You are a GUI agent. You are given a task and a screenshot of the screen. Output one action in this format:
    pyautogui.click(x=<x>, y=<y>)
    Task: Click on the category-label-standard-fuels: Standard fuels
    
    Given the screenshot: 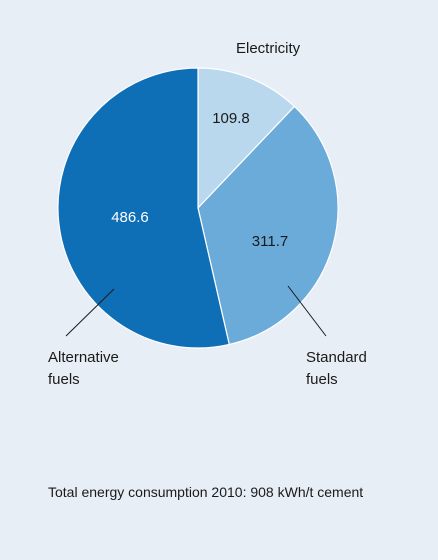 What is the action you would take?
    pyautogui.click(x=336, y=368)
    